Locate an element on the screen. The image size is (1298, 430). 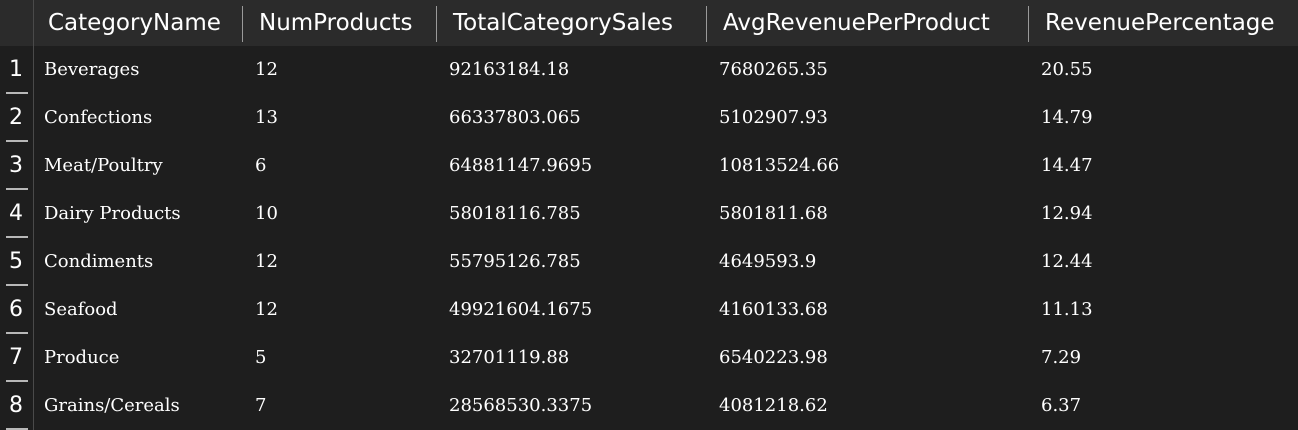
cell-avg-revenue-per-product: 4649593.9 is located at coordinates (768, 261).